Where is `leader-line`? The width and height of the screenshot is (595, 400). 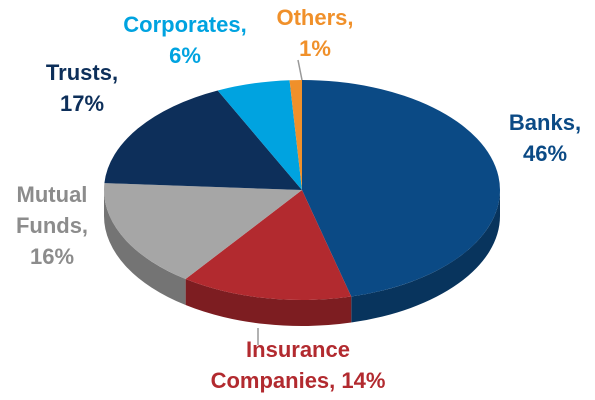
leader-line is located at coordinates (300, 70).